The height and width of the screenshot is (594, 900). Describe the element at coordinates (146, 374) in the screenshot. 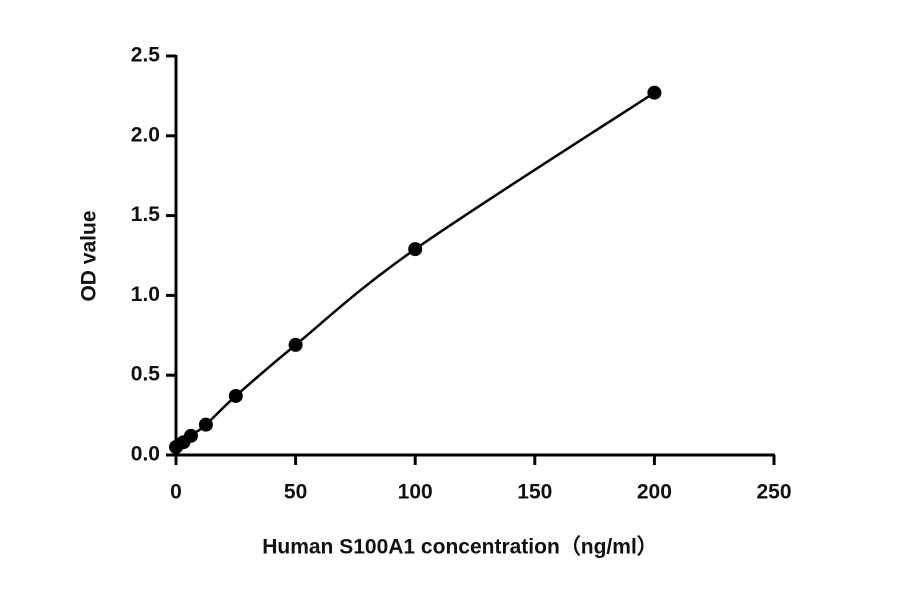

I see `y-tick-label: 0.5` at that location.